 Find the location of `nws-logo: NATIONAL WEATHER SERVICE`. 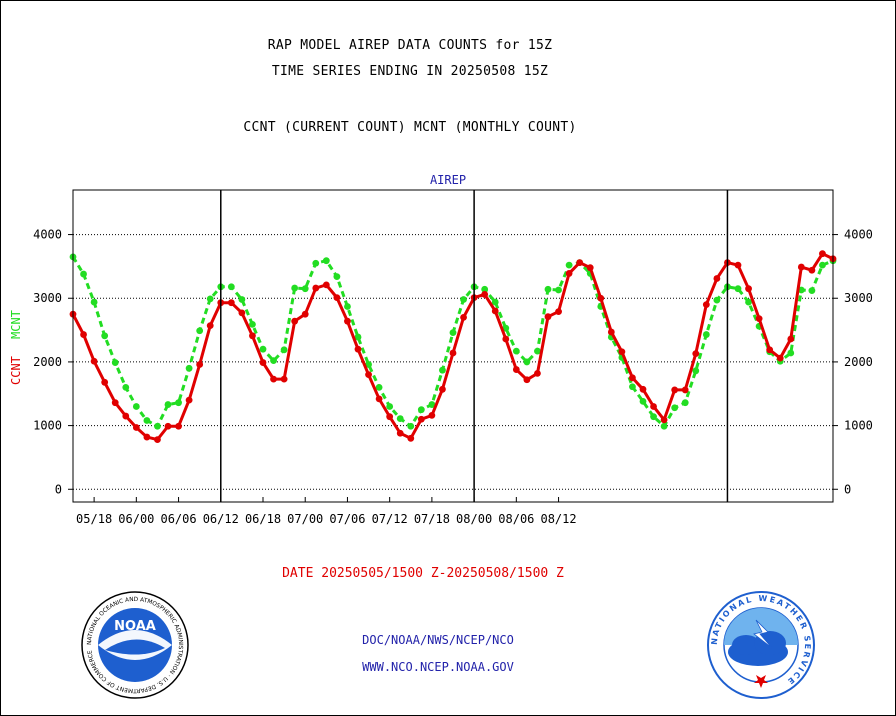

nws-logo: NATIONAL WEATHER SERVICE is located at coordinates (761, 645).